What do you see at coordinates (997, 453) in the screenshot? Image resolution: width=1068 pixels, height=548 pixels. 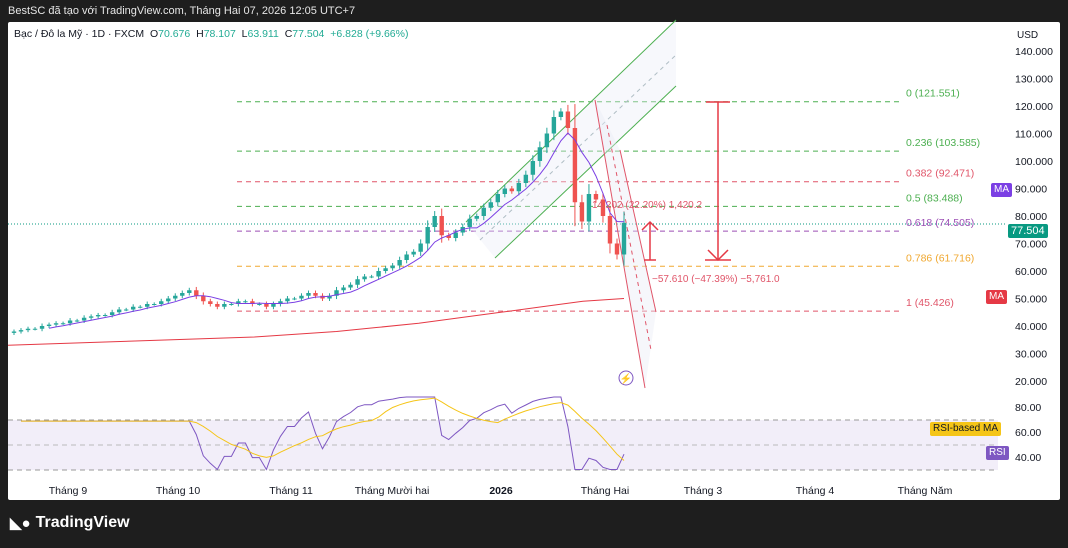 I see `rsi-badge: RSI` at bounding box center [997, 453].